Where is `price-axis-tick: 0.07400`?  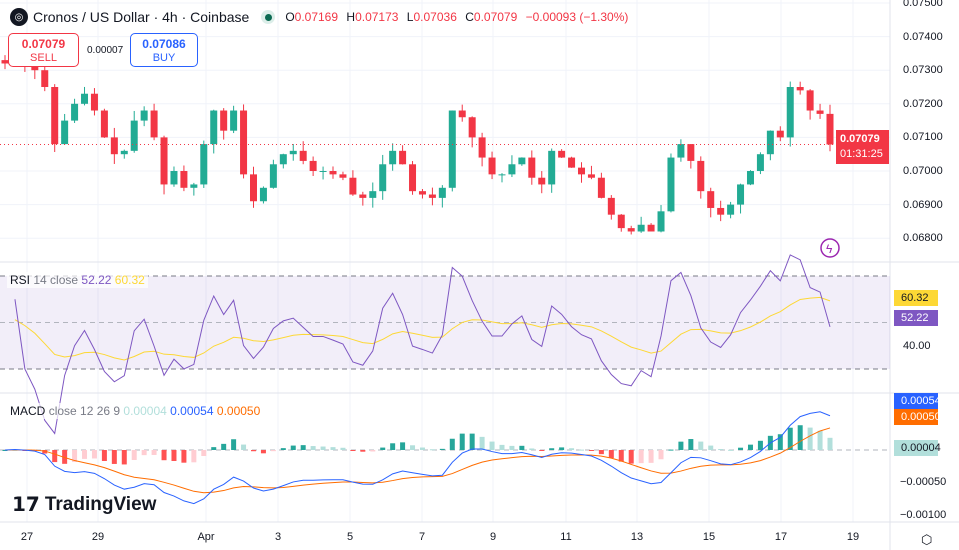
price-axis-tick: 0.07400 is located at coordinates (923, 36).